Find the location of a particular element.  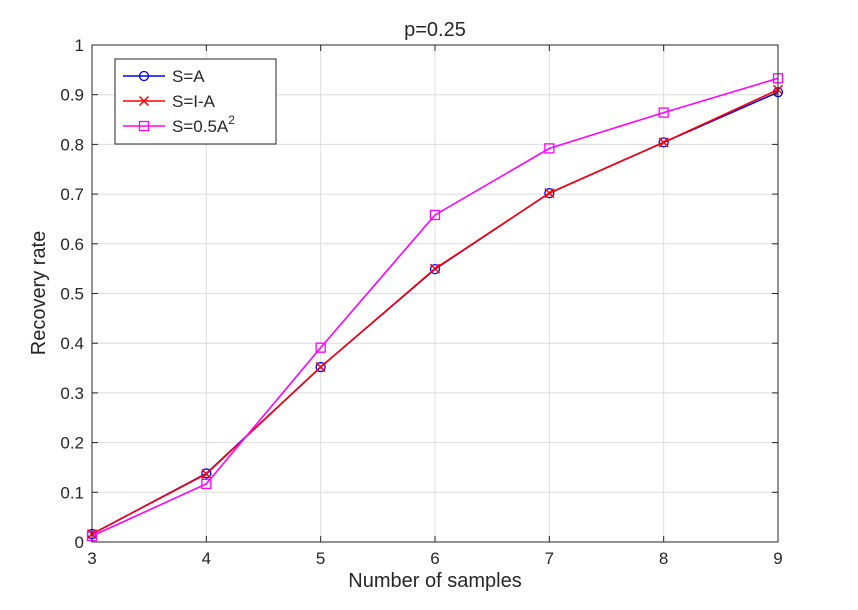

legend-entry: S=I-A is located at coordinates (169, 101).